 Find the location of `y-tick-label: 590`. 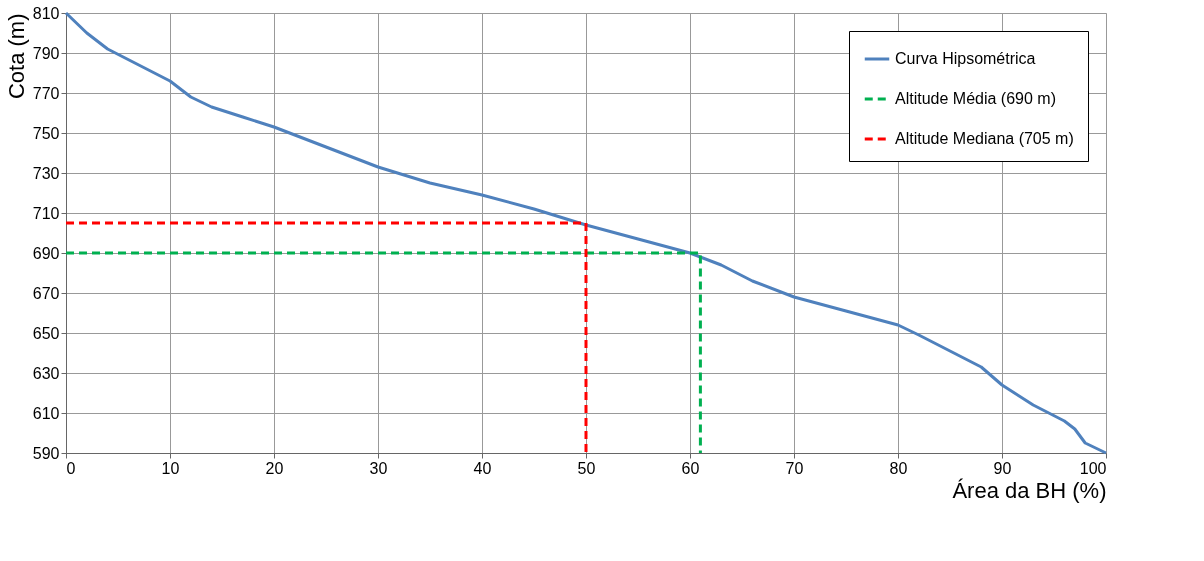

y-tick-label: 590 is located at coordinates (46, 453).